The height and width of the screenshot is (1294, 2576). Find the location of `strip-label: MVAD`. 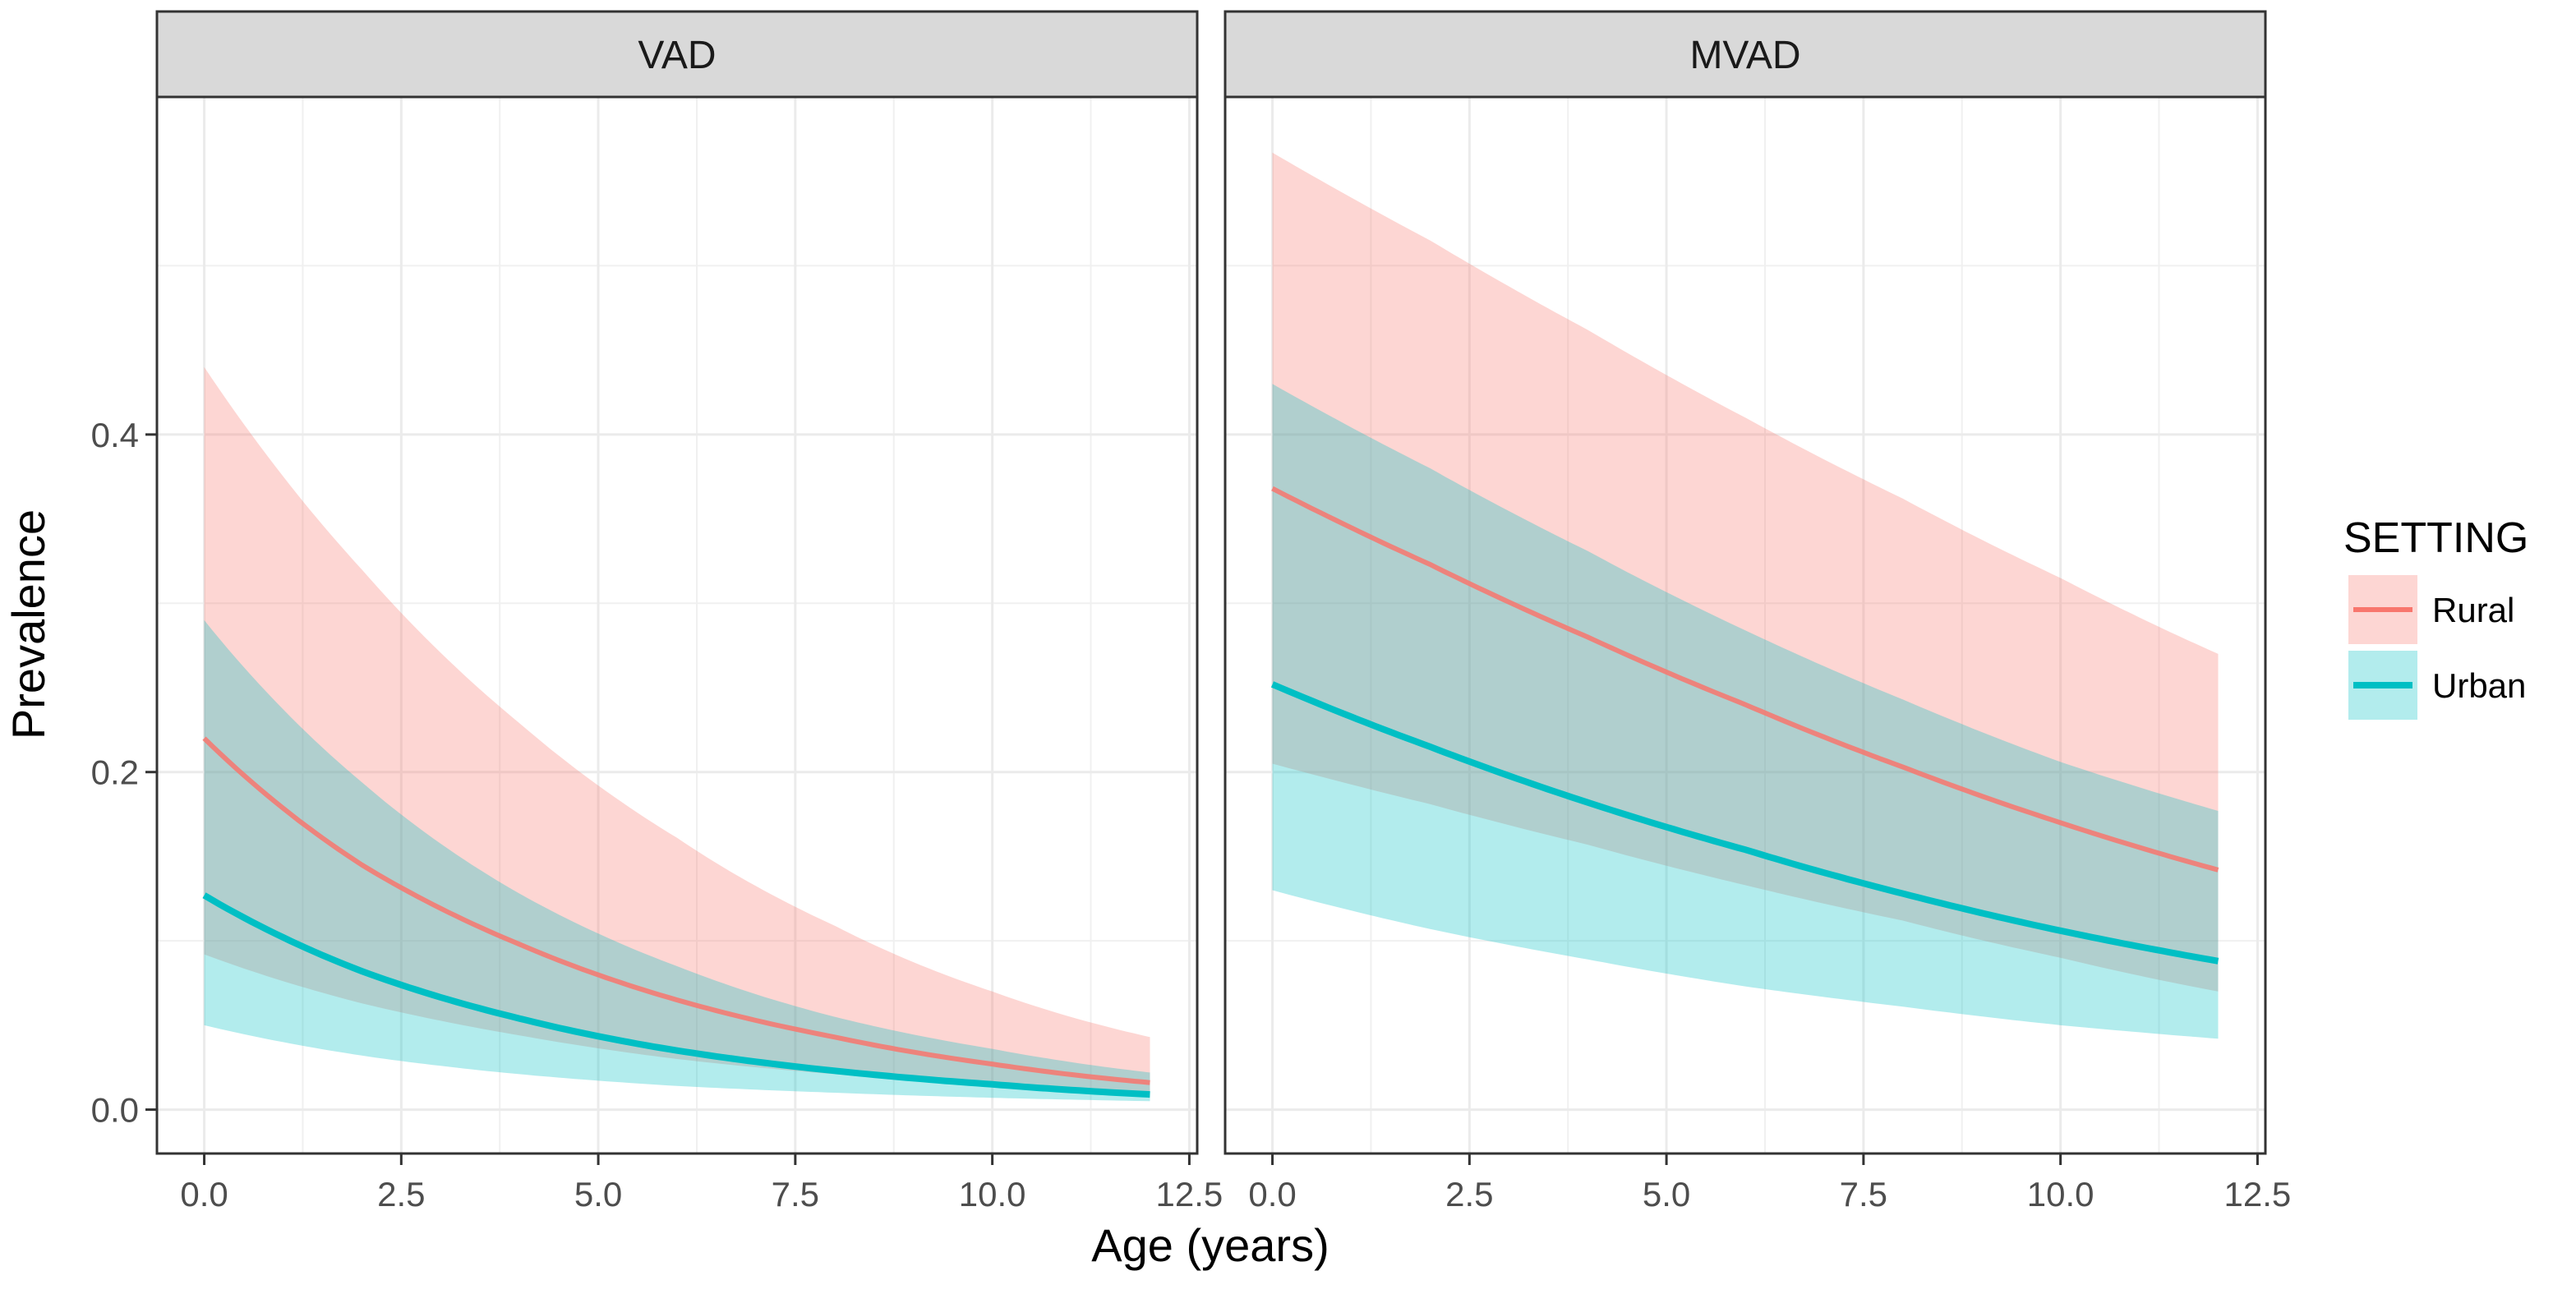

strip-label: MVAD is located at coordinates (1744, 55).